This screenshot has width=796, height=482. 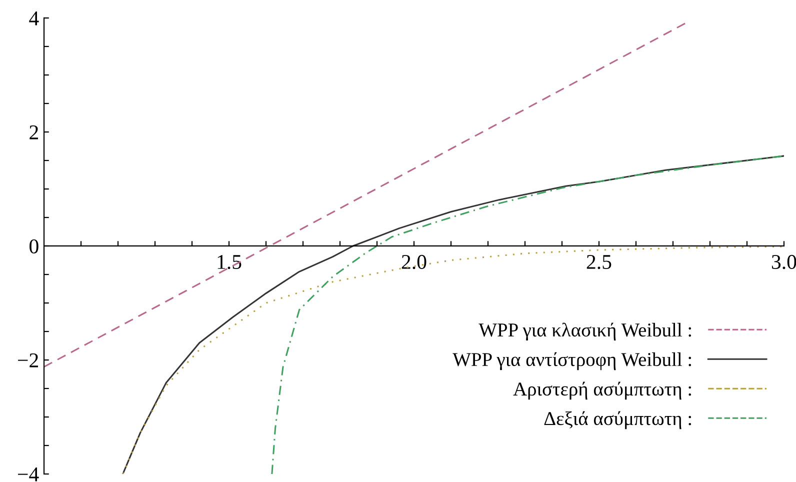 What do you see at coordinates (618, 420) in the screenshot?
I see `legend-label: Δεξιά ασύμπτωτη :` at bounding box center [618, 420].